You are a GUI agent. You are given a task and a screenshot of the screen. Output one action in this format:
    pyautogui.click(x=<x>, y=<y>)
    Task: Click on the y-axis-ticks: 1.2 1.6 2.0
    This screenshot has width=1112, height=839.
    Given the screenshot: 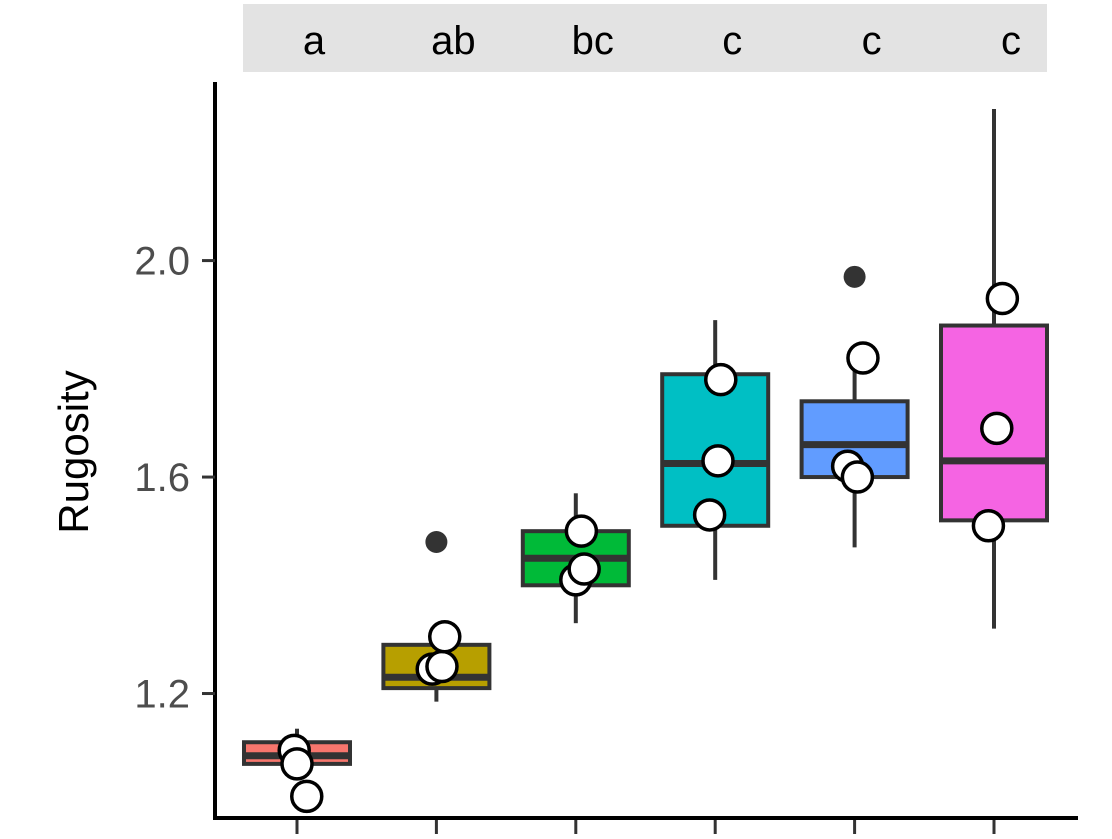 What is the action you would take?
    pyautogui.click(x=174, y=478)
    